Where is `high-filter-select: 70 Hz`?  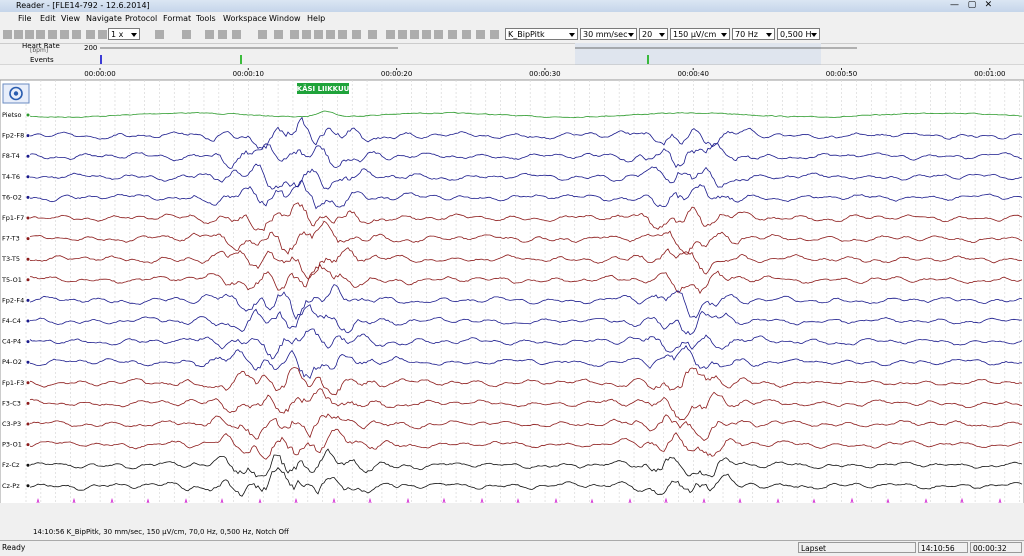 high-filter-select: 70 Hz is located at coordinates (753, 34).